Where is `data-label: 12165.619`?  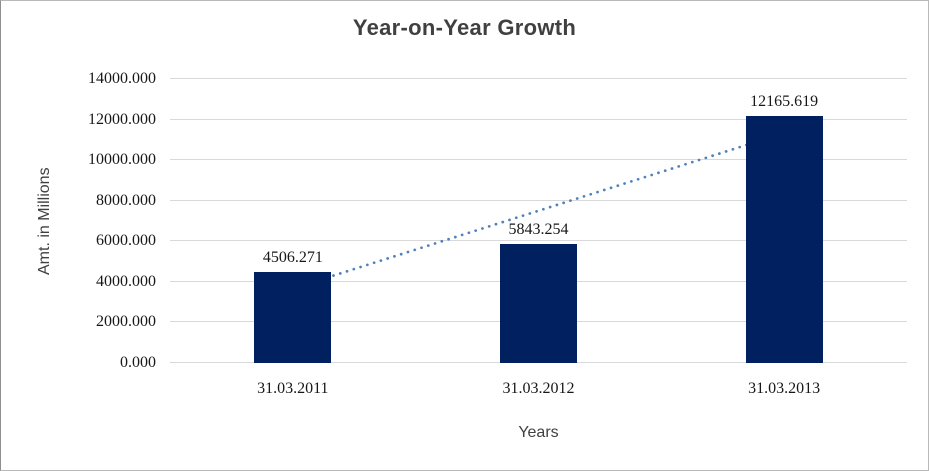 data-label: 12165.619 is located at coordinates (784, 102).